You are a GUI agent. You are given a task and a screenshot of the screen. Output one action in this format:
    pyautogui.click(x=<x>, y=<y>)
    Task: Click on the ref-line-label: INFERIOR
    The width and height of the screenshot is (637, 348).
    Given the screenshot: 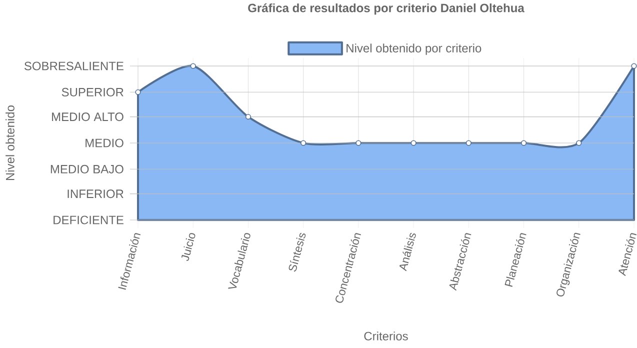 What is the action you would take?
    pyautogui.click(x=96, y=194)
    